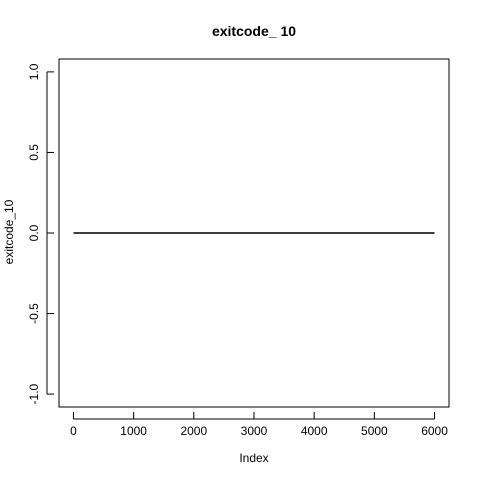 This screenshot has height=480, width=480. What do you see at coordinates (374, 431) in the screenshot?
I see `x-tick-label: 5000` at bounding box center [374, 431].